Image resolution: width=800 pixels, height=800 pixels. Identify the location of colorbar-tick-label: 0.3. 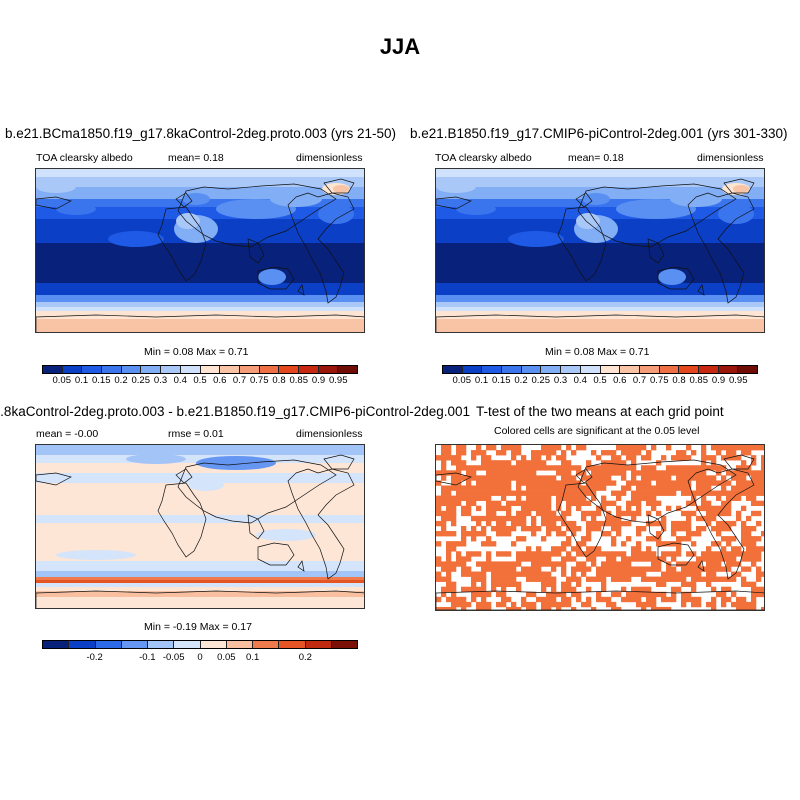
(560, 380).